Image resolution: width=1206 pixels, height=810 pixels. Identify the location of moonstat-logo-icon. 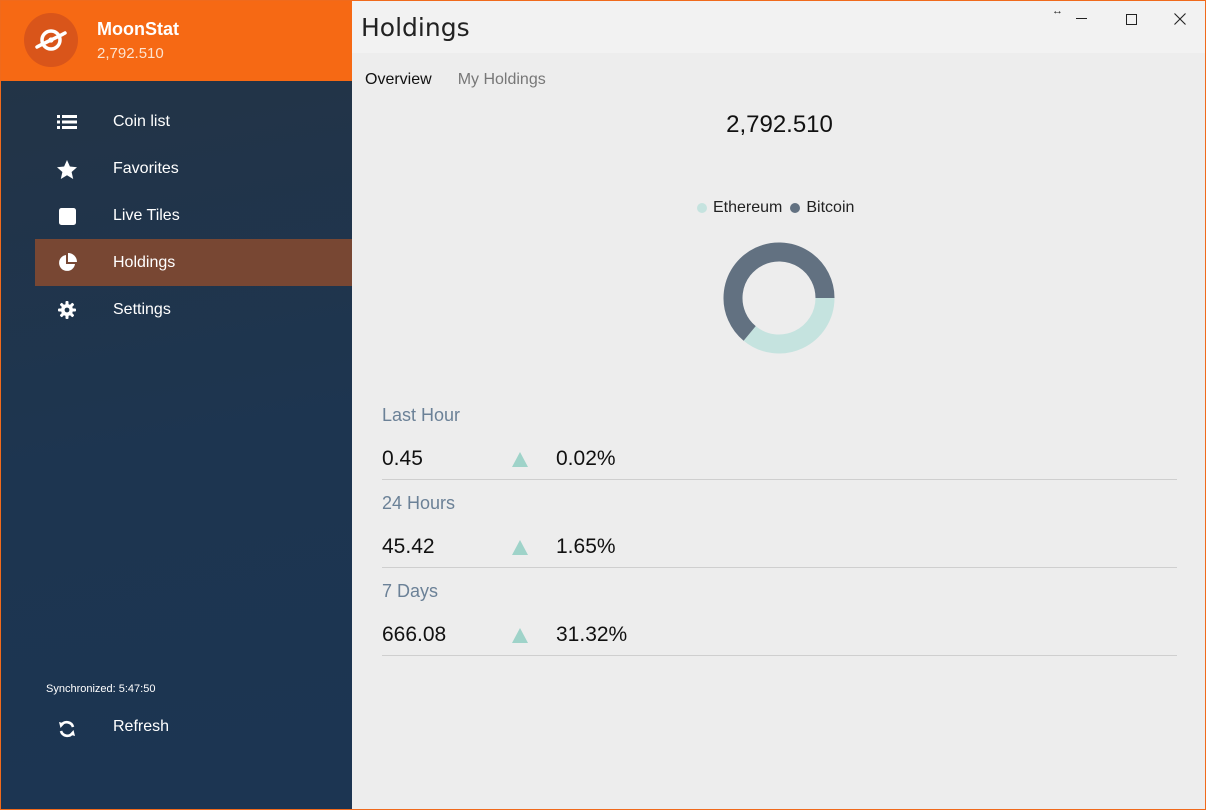
(51, 40).